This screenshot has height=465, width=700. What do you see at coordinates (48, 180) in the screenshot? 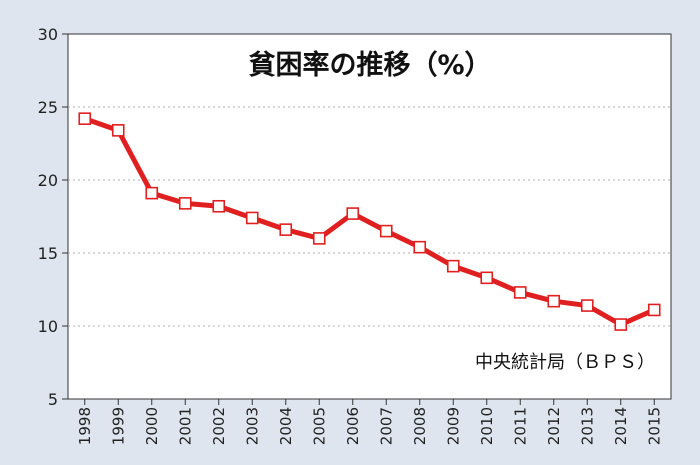
I see `y-tick-label-20: 20` at bounding box center [48, 180].